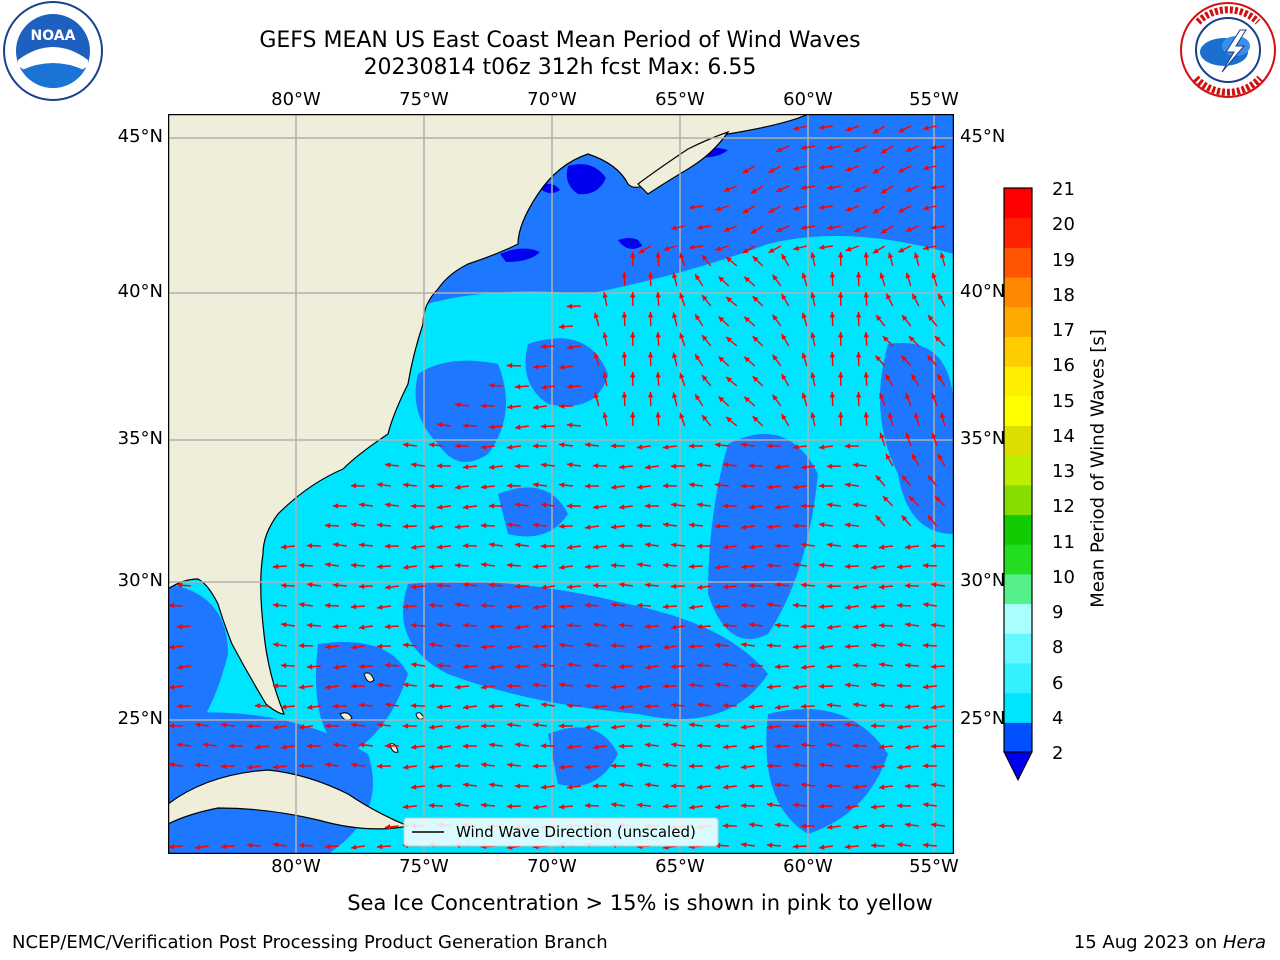  Describe the element at coordinates (1063, 471) in the screenshot. I see `colorbar-tick-label: 13` at that location.